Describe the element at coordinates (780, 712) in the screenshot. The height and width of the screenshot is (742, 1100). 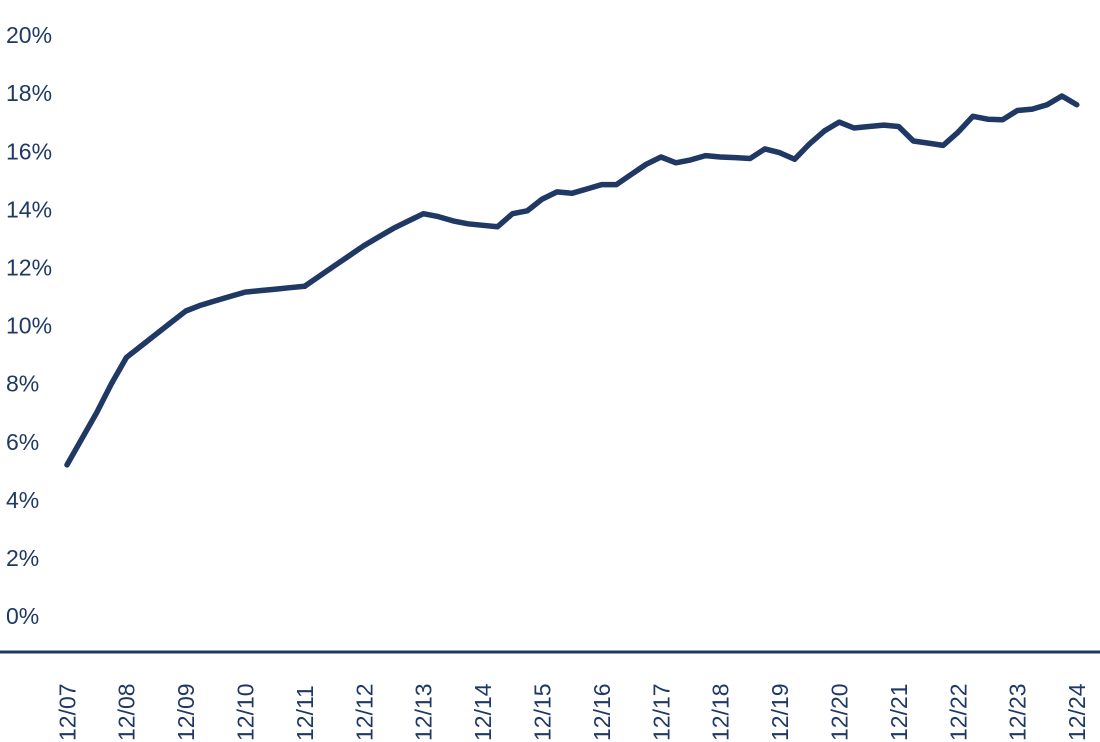
I see `x-axis-tick-label: 12/19` at that location.